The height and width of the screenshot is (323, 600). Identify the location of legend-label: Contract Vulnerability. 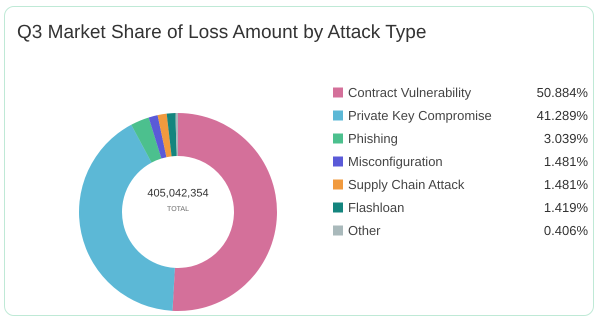
(410, 92).